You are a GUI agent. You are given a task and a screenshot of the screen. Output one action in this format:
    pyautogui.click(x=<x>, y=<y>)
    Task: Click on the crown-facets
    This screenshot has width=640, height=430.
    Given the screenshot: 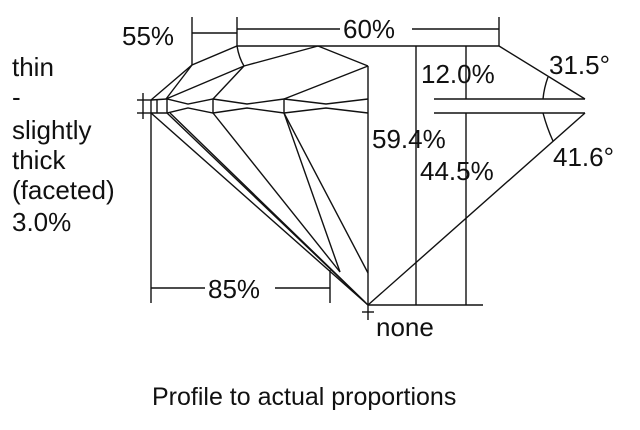 What is the action you would take?
    pyautogui.click(x=267, y=72)
    